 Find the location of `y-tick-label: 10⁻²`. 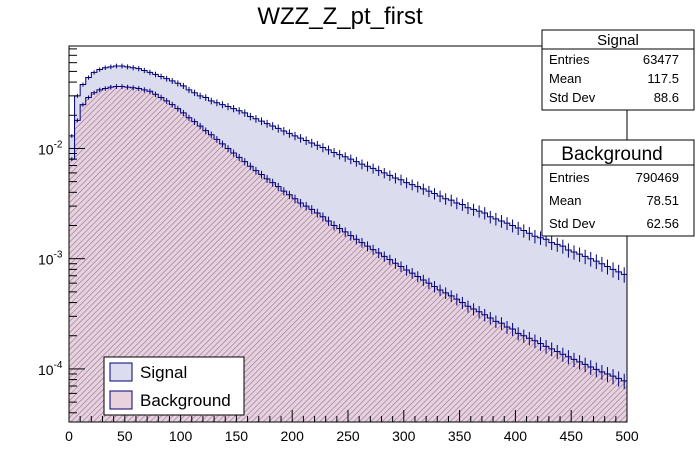

y-tick-label: 10⁻² is located at coordinates (50, 148).